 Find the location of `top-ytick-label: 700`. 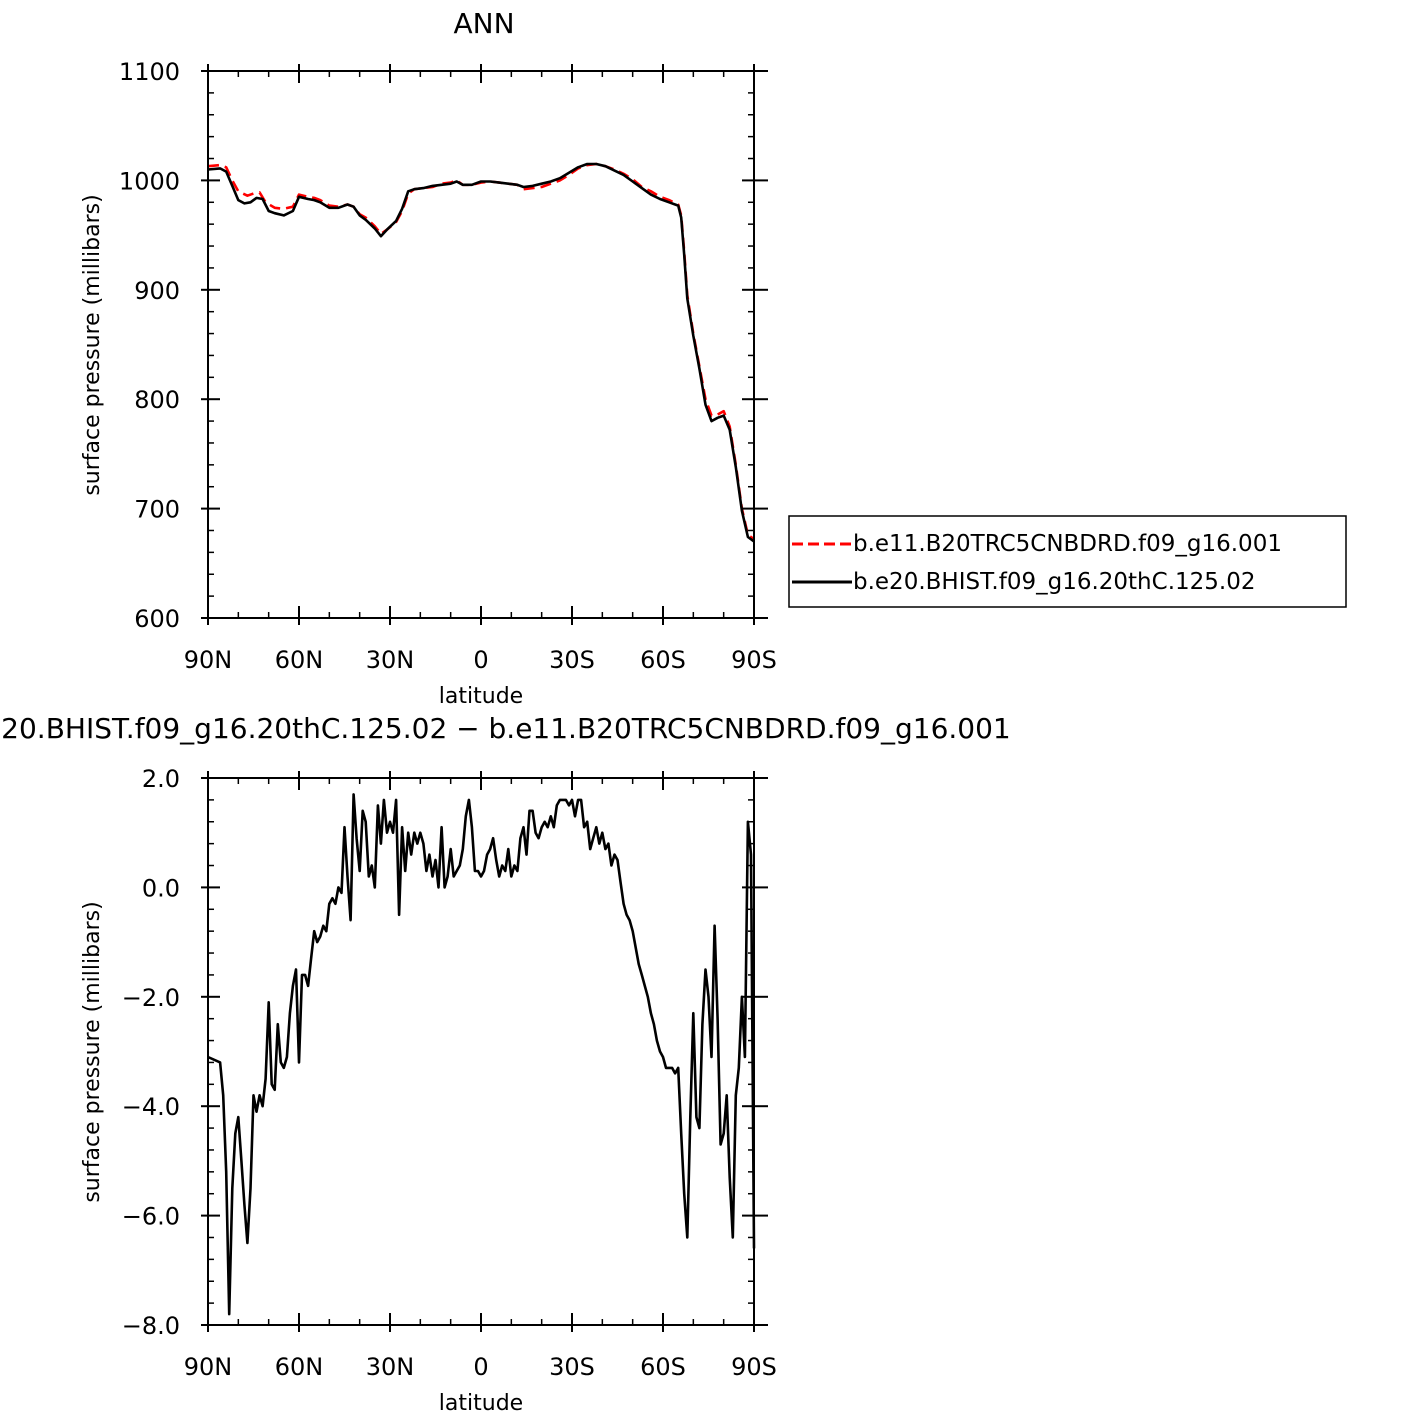

top-ytick-label: 700 is located at coordinates (157, 510).